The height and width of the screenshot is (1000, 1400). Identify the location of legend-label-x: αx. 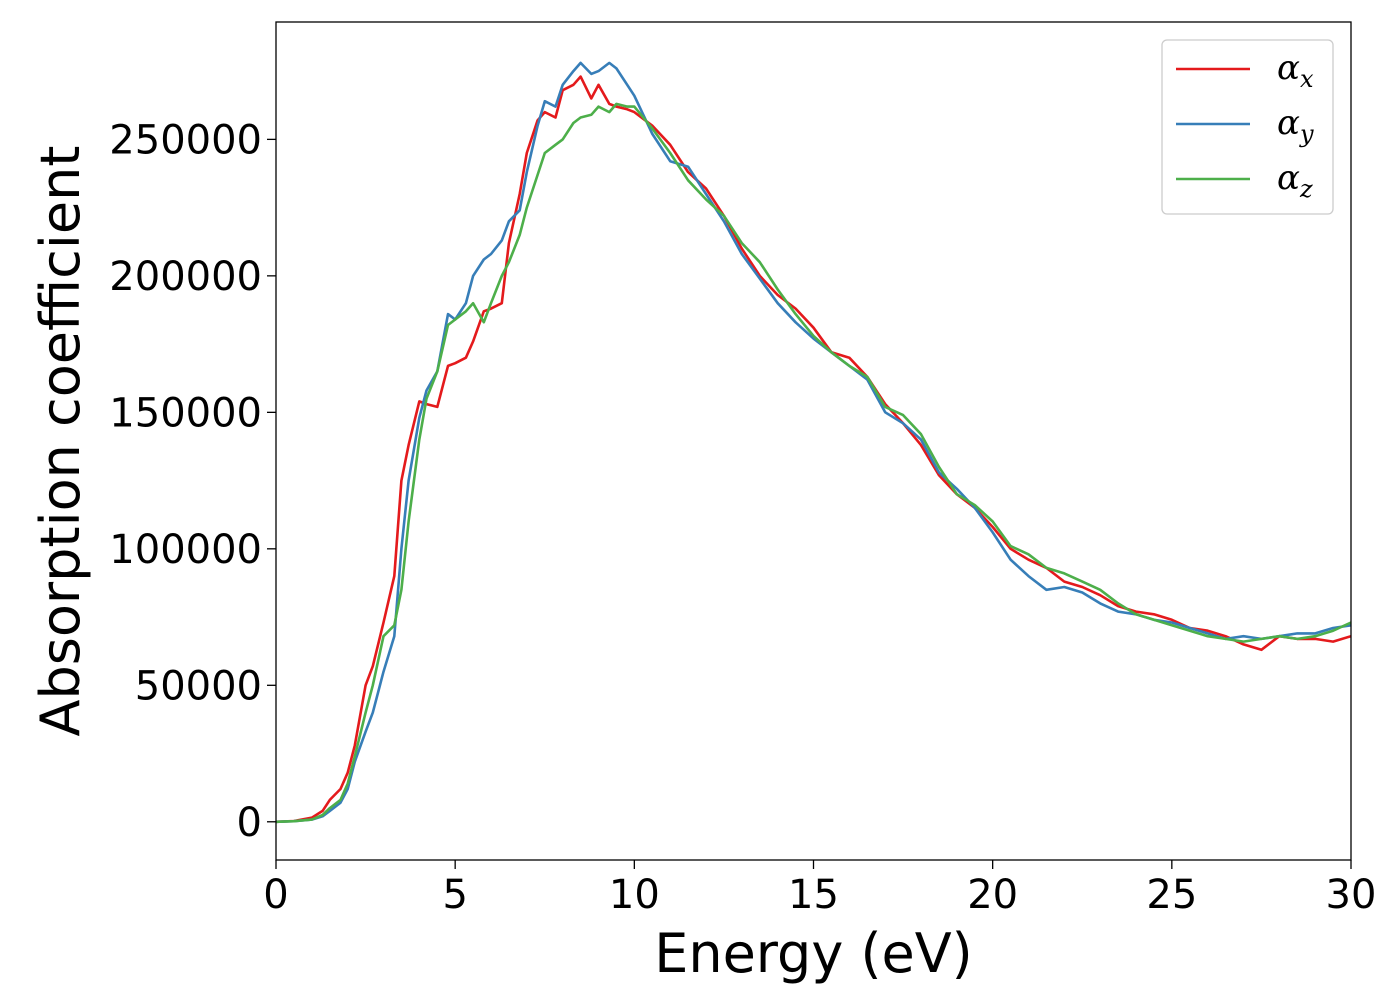
(1295, 70).